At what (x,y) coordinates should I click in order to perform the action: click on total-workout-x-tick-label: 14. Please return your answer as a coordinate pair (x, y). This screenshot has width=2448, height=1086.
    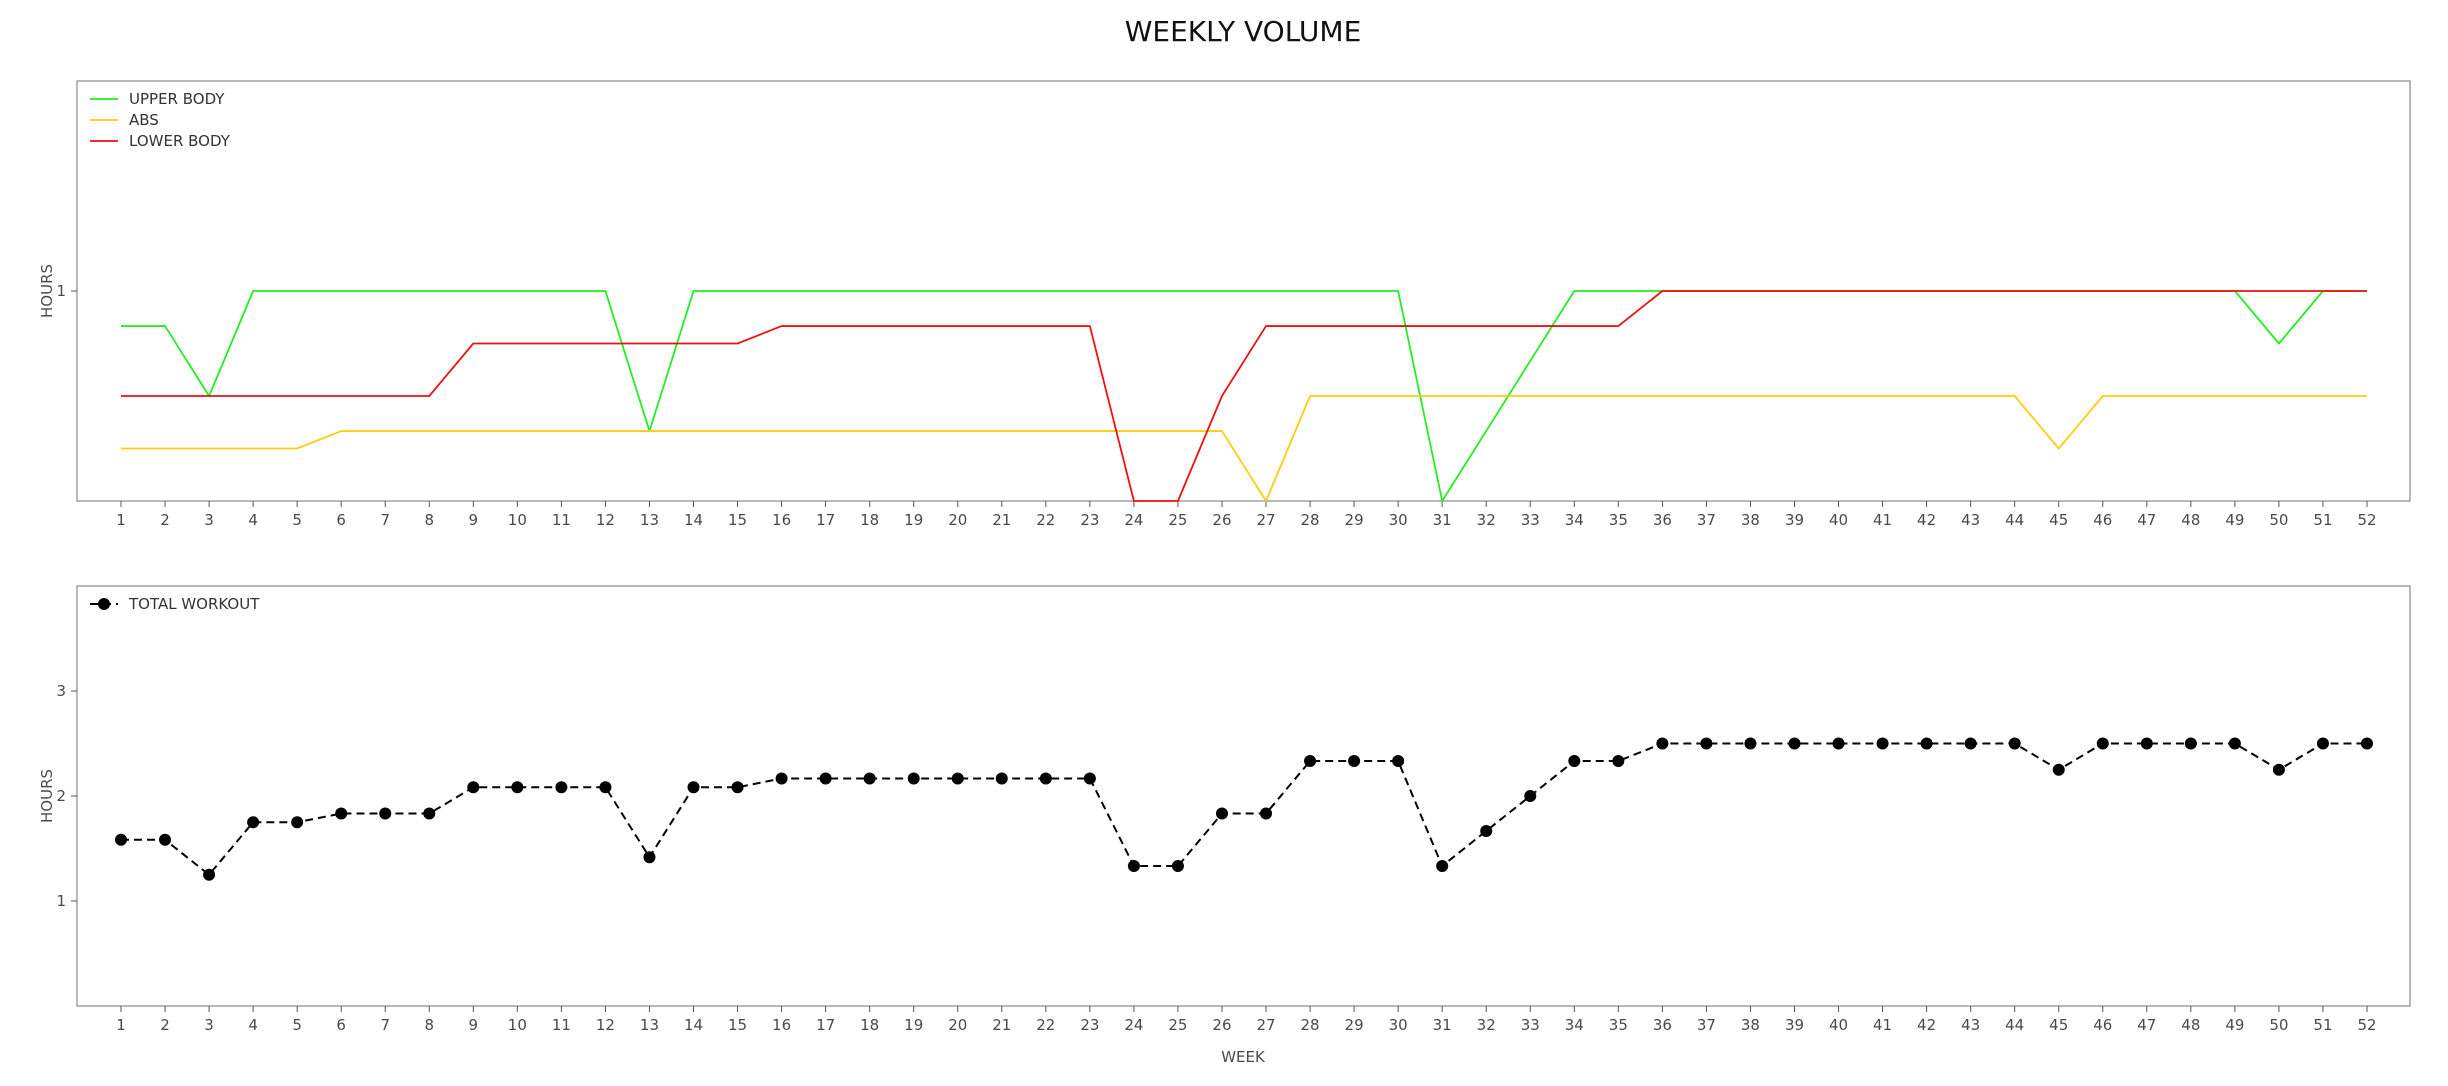
    Looking at the image, I should click on (693, 1025).